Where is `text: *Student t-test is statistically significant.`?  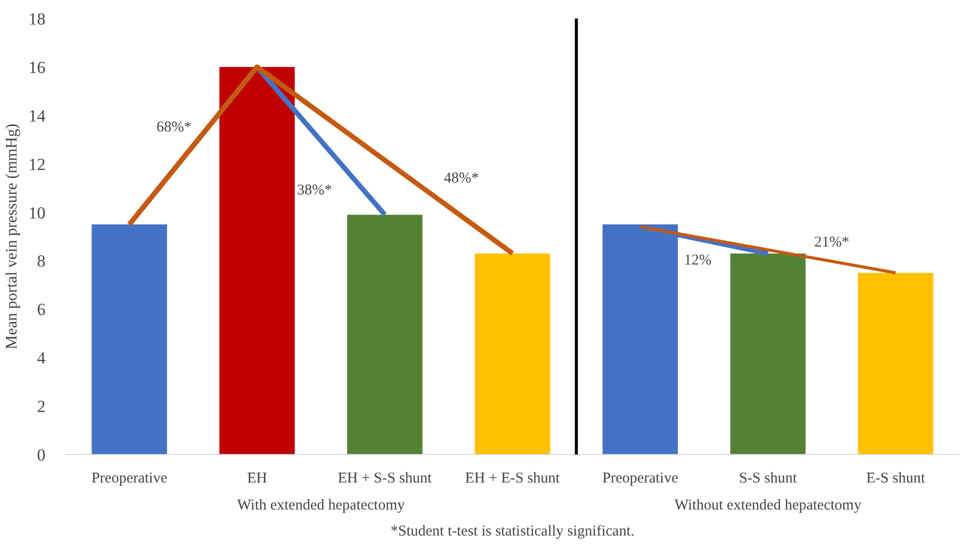
text: *Student t-test is statistically significant. is located at coordinates (512, 532).